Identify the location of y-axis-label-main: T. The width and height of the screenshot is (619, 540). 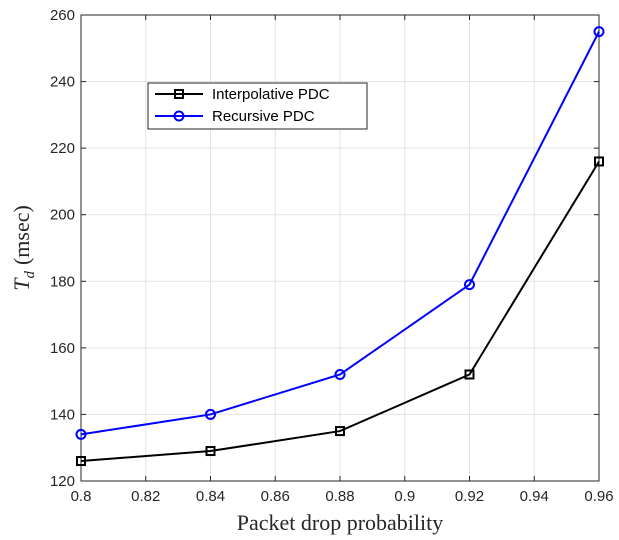
(21, 284).